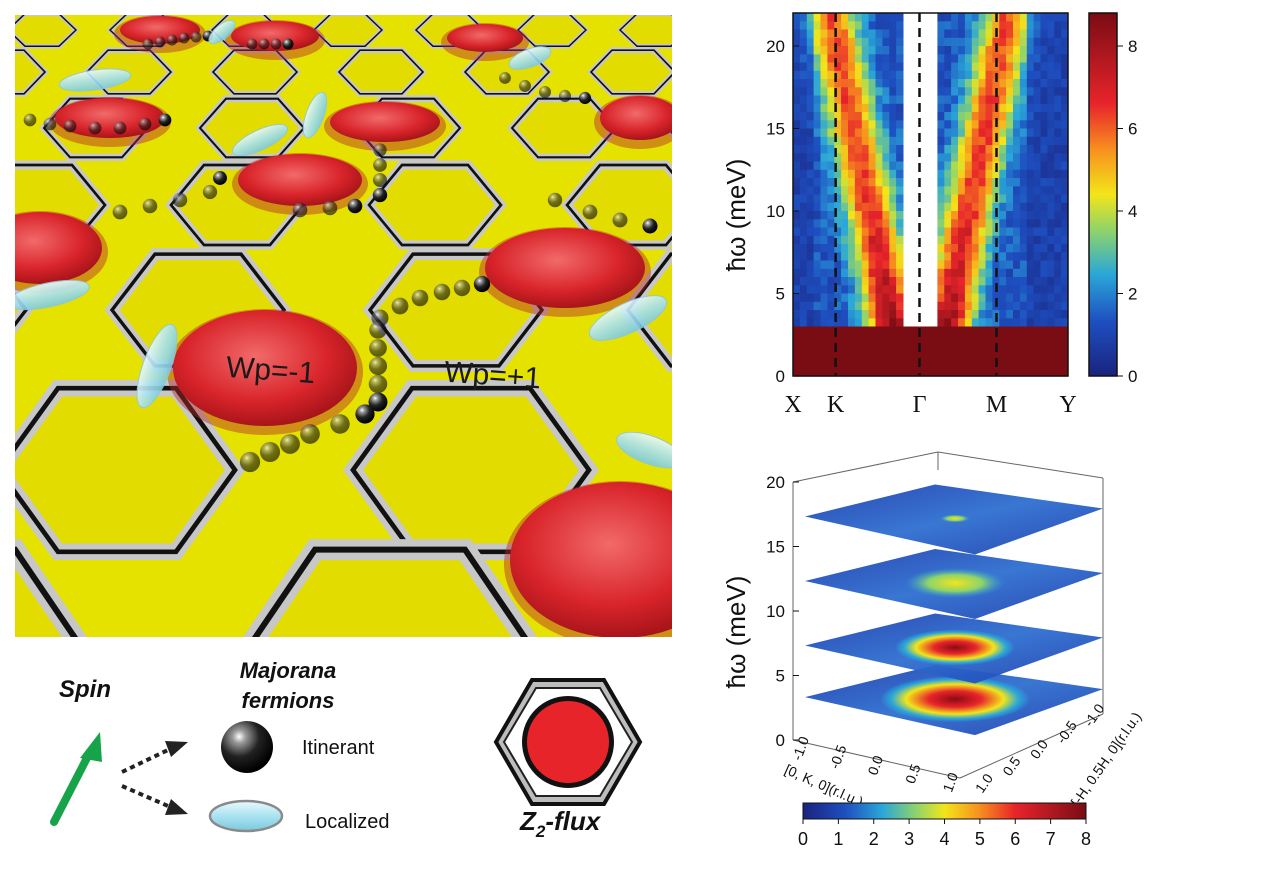 The height and width of the screenshot is (875, 1270). Describe the element at coordinates (874, 839) in the screenshot. I see `slices-colorbar-tick-label: 2` at that location.